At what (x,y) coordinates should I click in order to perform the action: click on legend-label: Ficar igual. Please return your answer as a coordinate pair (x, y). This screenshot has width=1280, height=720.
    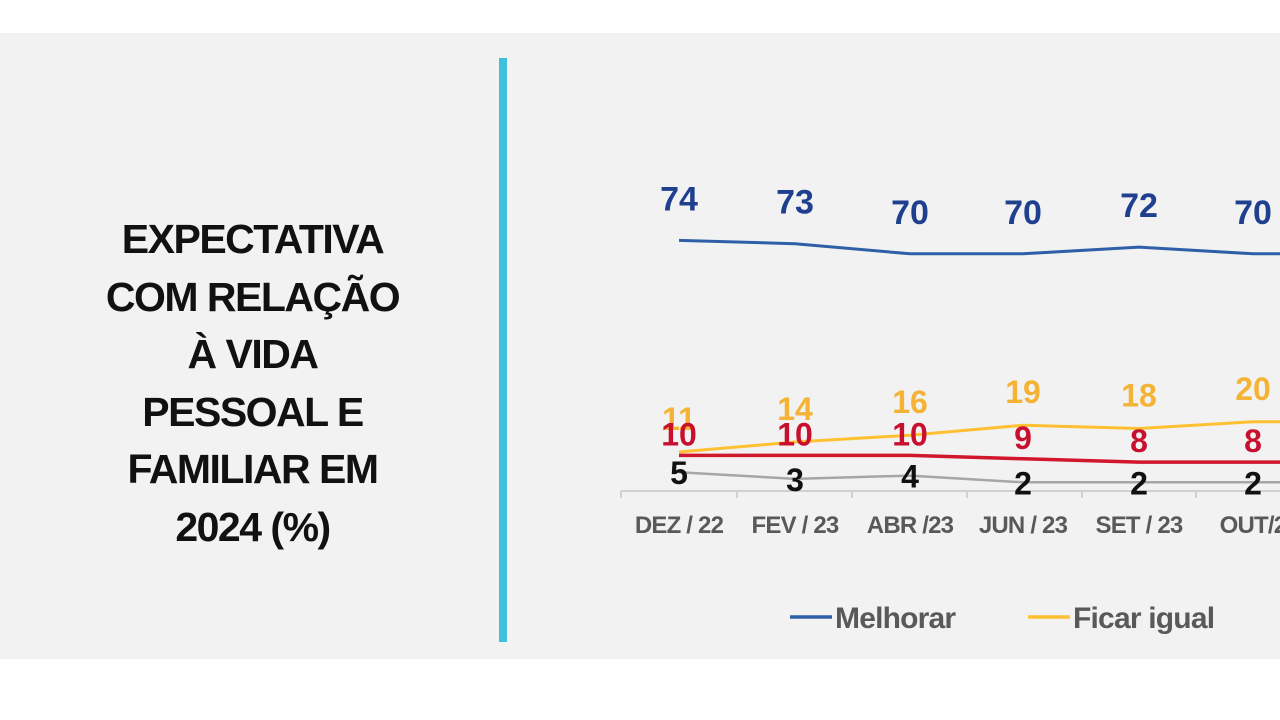
    Looking at the image, I should click on (1143, 618).